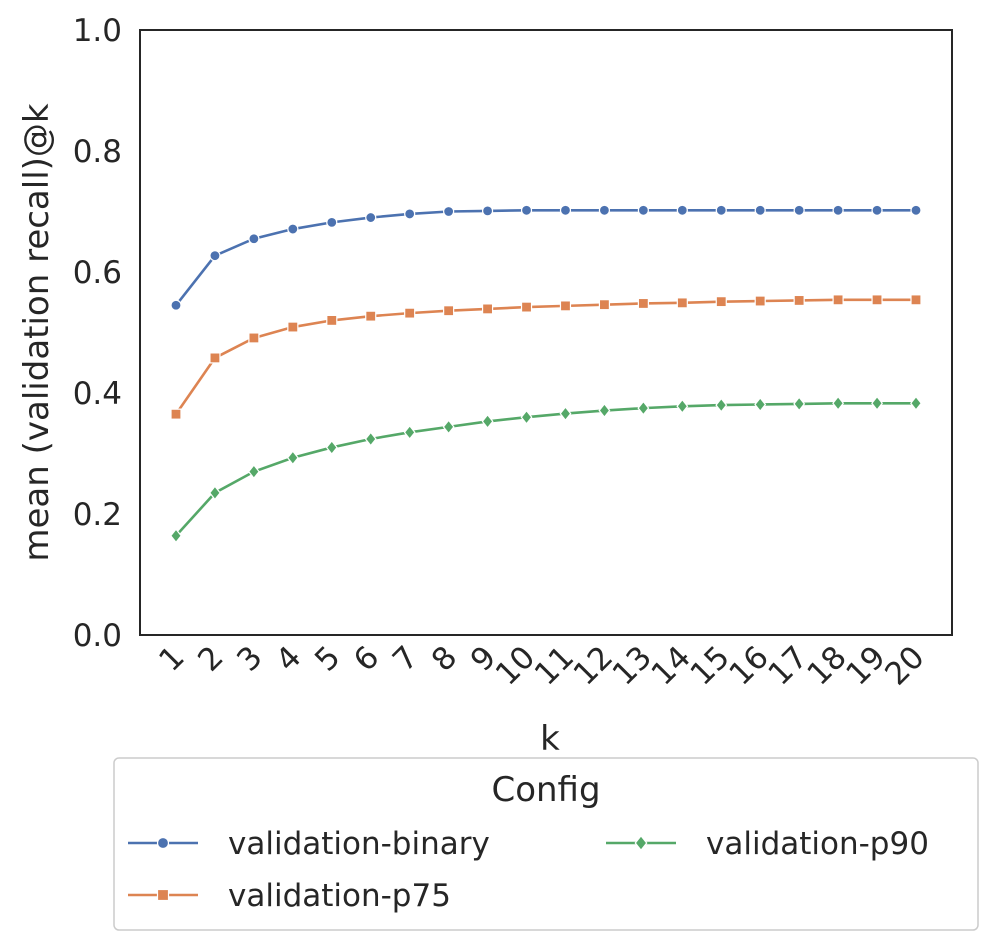  What do you see at coordinates (97, 31) in the screenshot?
I see `y-tick-label: 1.0` at bounding box center [97, 31].